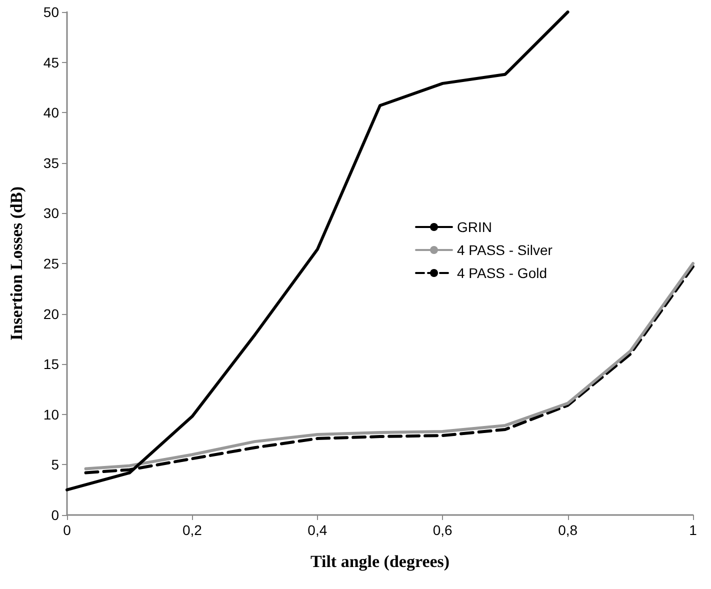  Describe the element at coordinates (442, 530) in the screenshot. I see `x-tick-label: 0,6` at that location.